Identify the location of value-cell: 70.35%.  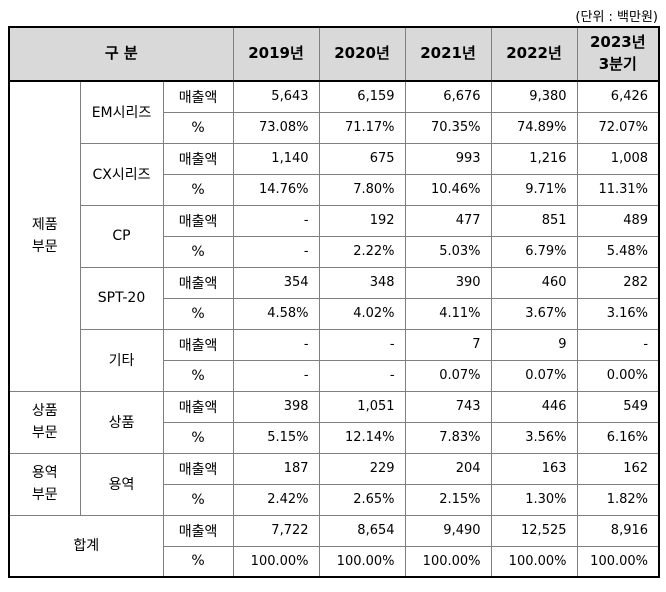
(448, 127).